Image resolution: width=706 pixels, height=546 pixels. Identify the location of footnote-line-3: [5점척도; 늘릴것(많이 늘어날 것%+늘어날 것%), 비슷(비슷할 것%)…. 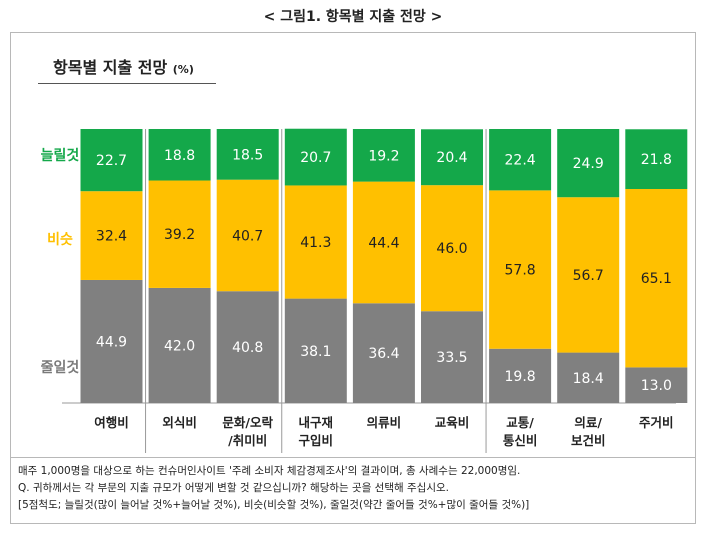
(274, 505).